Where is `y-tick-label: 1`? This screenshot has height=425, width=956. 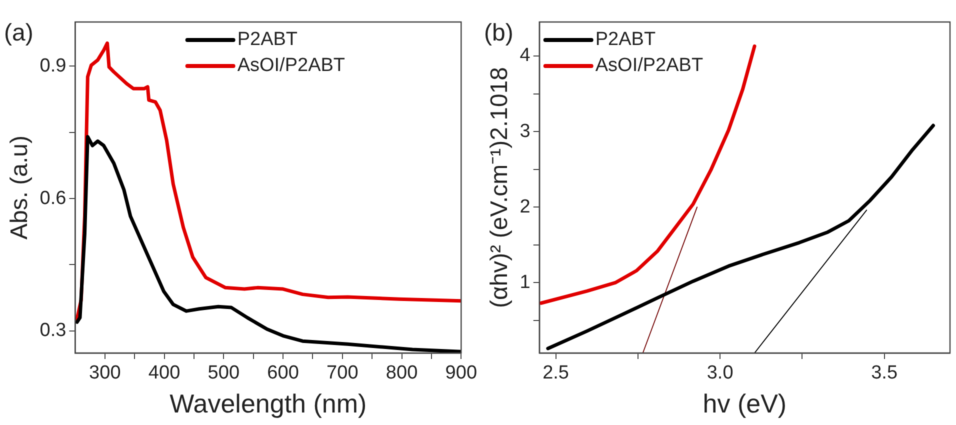 y-tick-label: 1 is located at coordinates (525, 282).